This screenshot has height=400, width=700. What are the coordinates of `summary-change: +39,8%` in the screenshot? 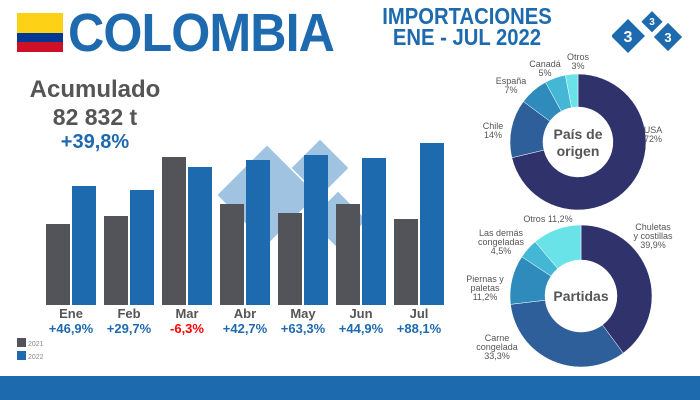 It's located at (95, 142).